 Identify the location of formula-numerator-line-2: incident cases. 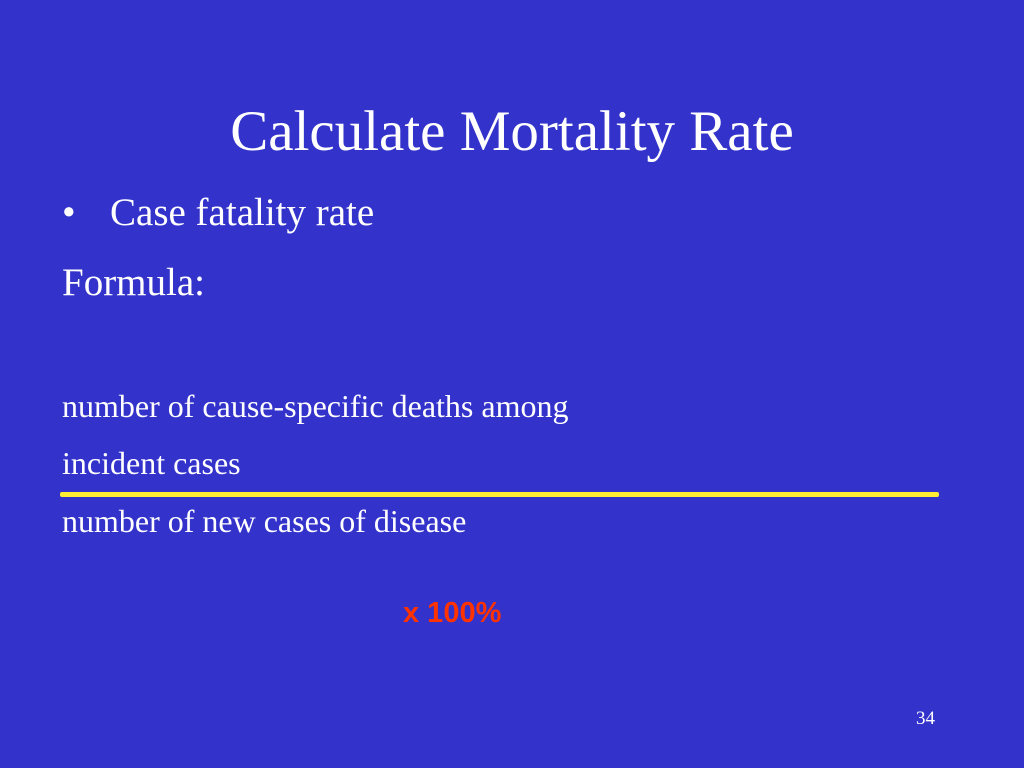
(151, 463).